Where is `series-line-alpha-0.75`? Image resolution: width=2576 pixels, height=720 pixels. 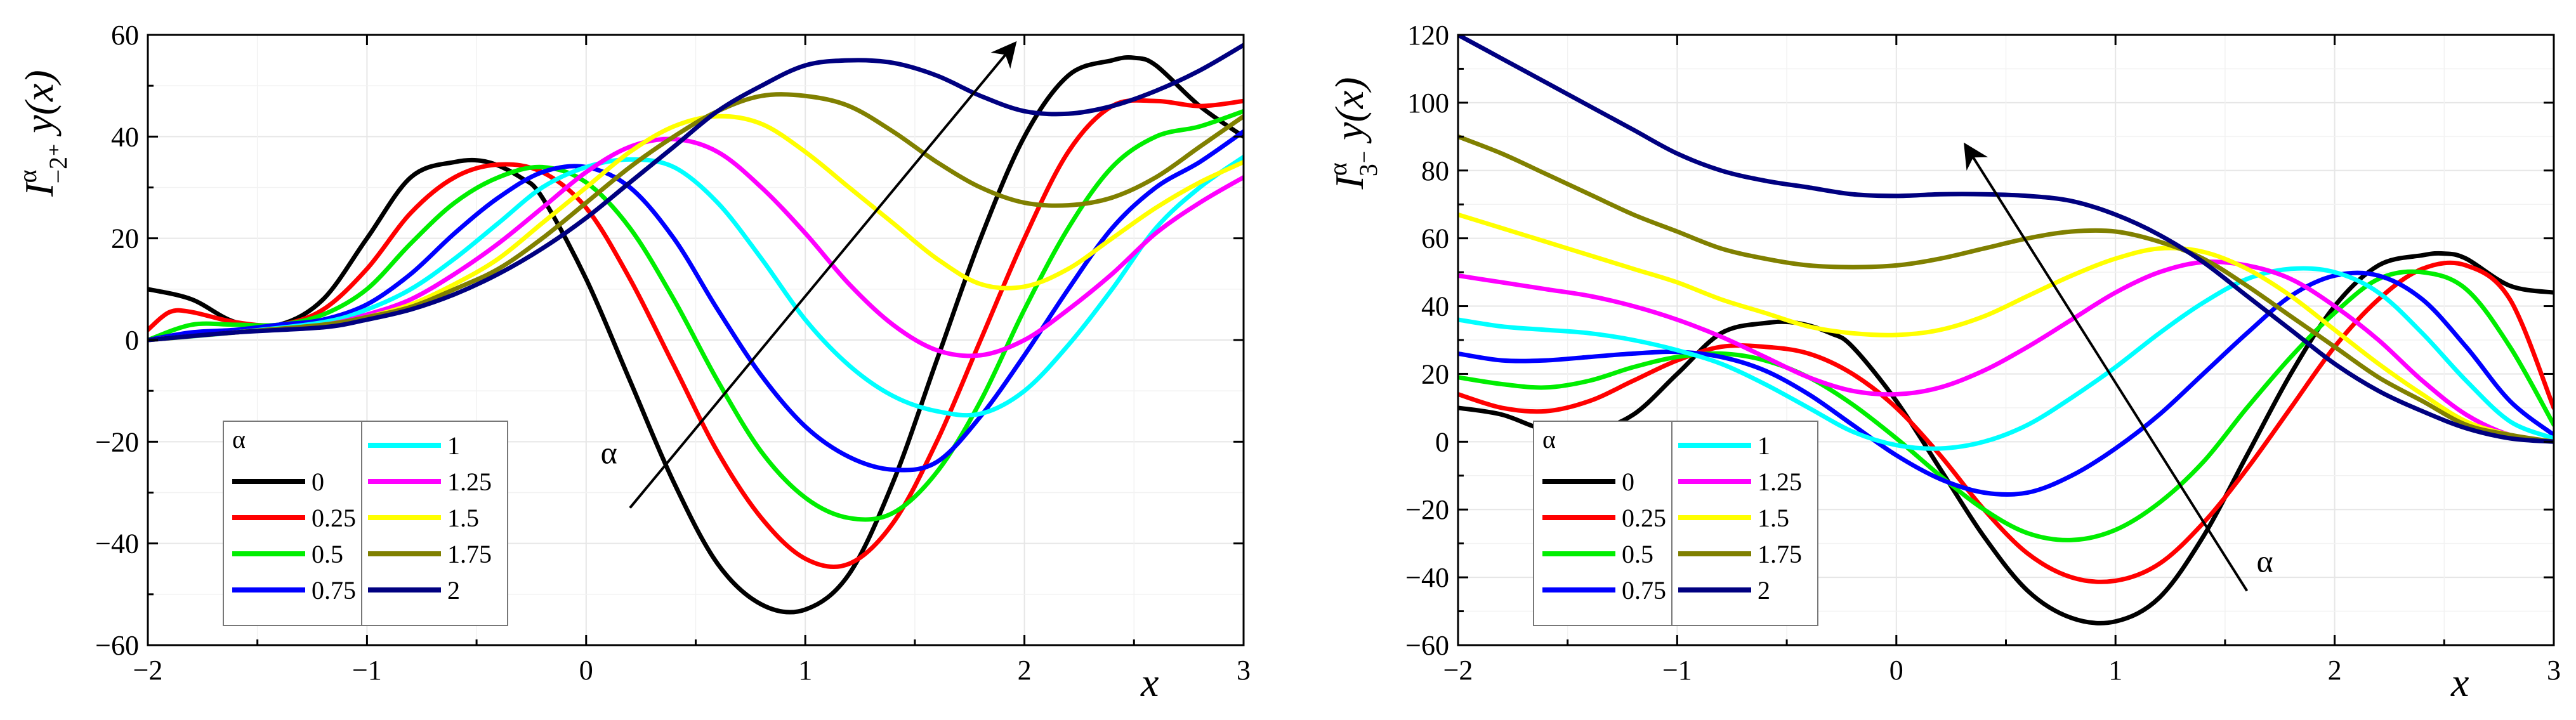 series-line-alpha-0.75 is located at coordinates (2006, 384).